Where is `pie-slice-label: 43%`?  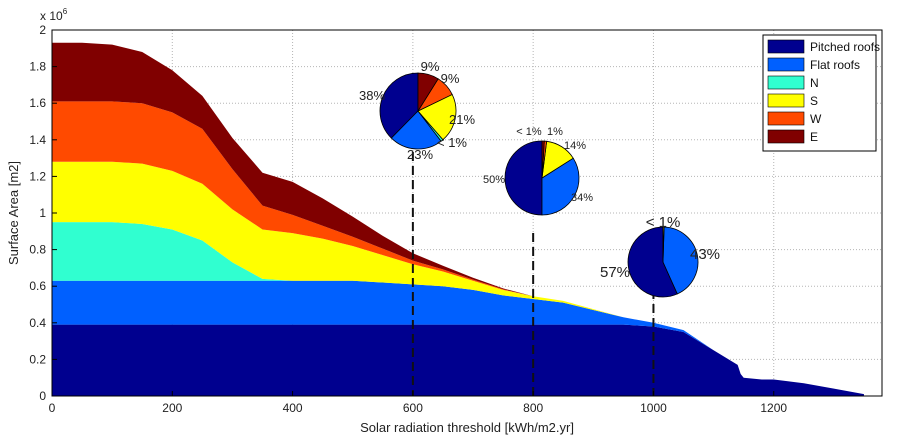 pie-slice-label: 43% is located at coordinates (705, 254).